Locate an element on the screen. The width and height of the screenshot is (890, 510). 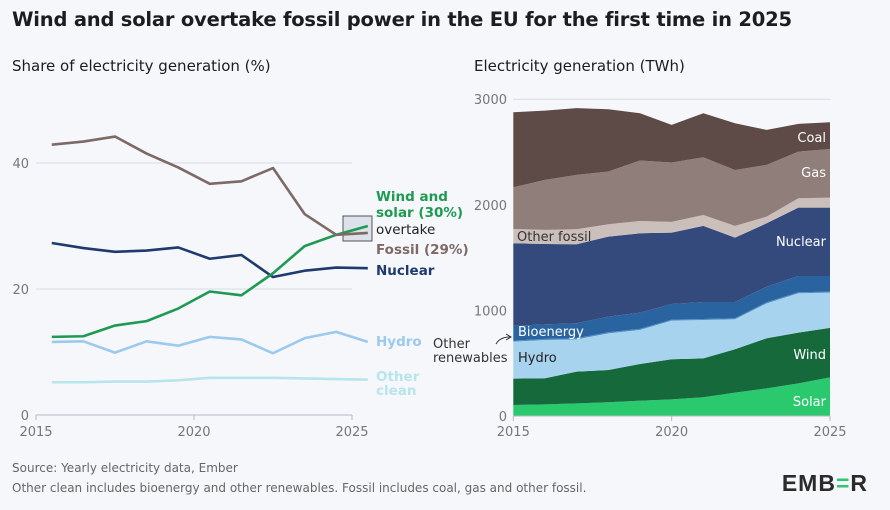
area-label: Other is located at coordinates (452, 344).